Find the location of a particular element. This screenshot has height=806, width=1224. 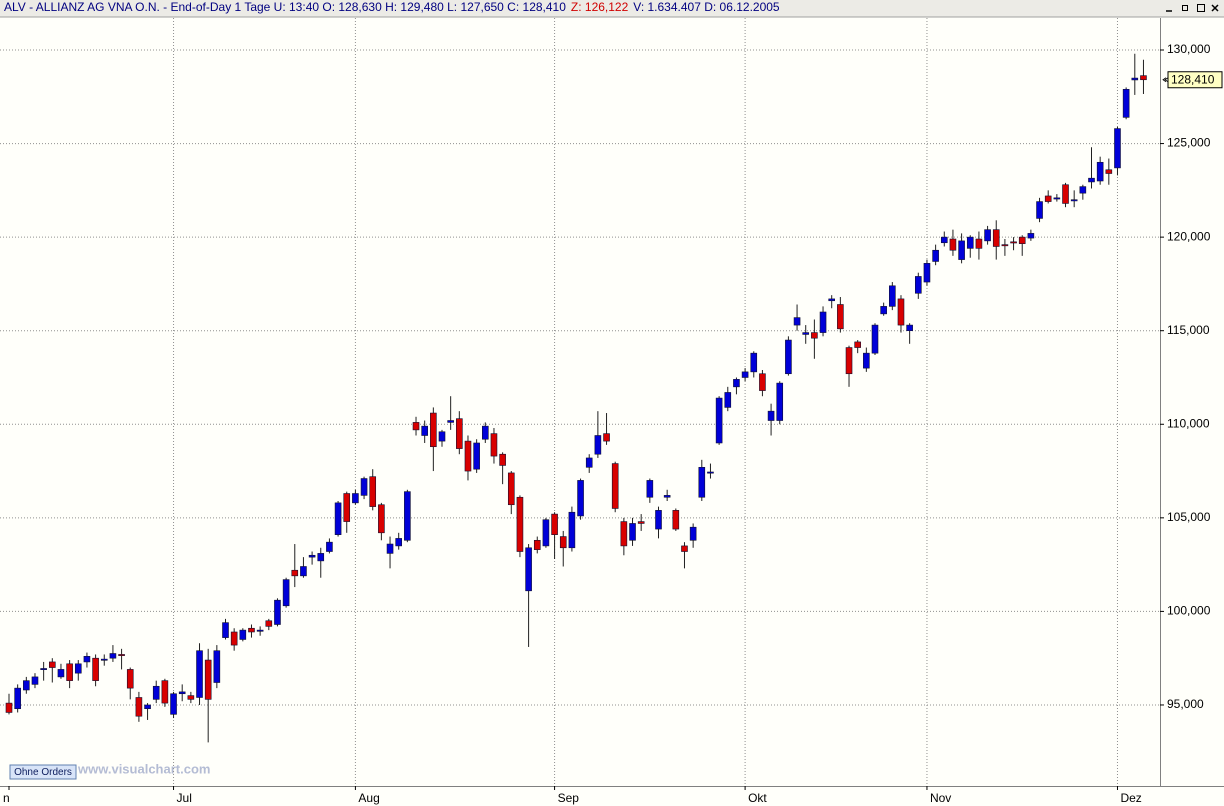

y-tick-label: 120,000 is located at coordinates (1189, 236).